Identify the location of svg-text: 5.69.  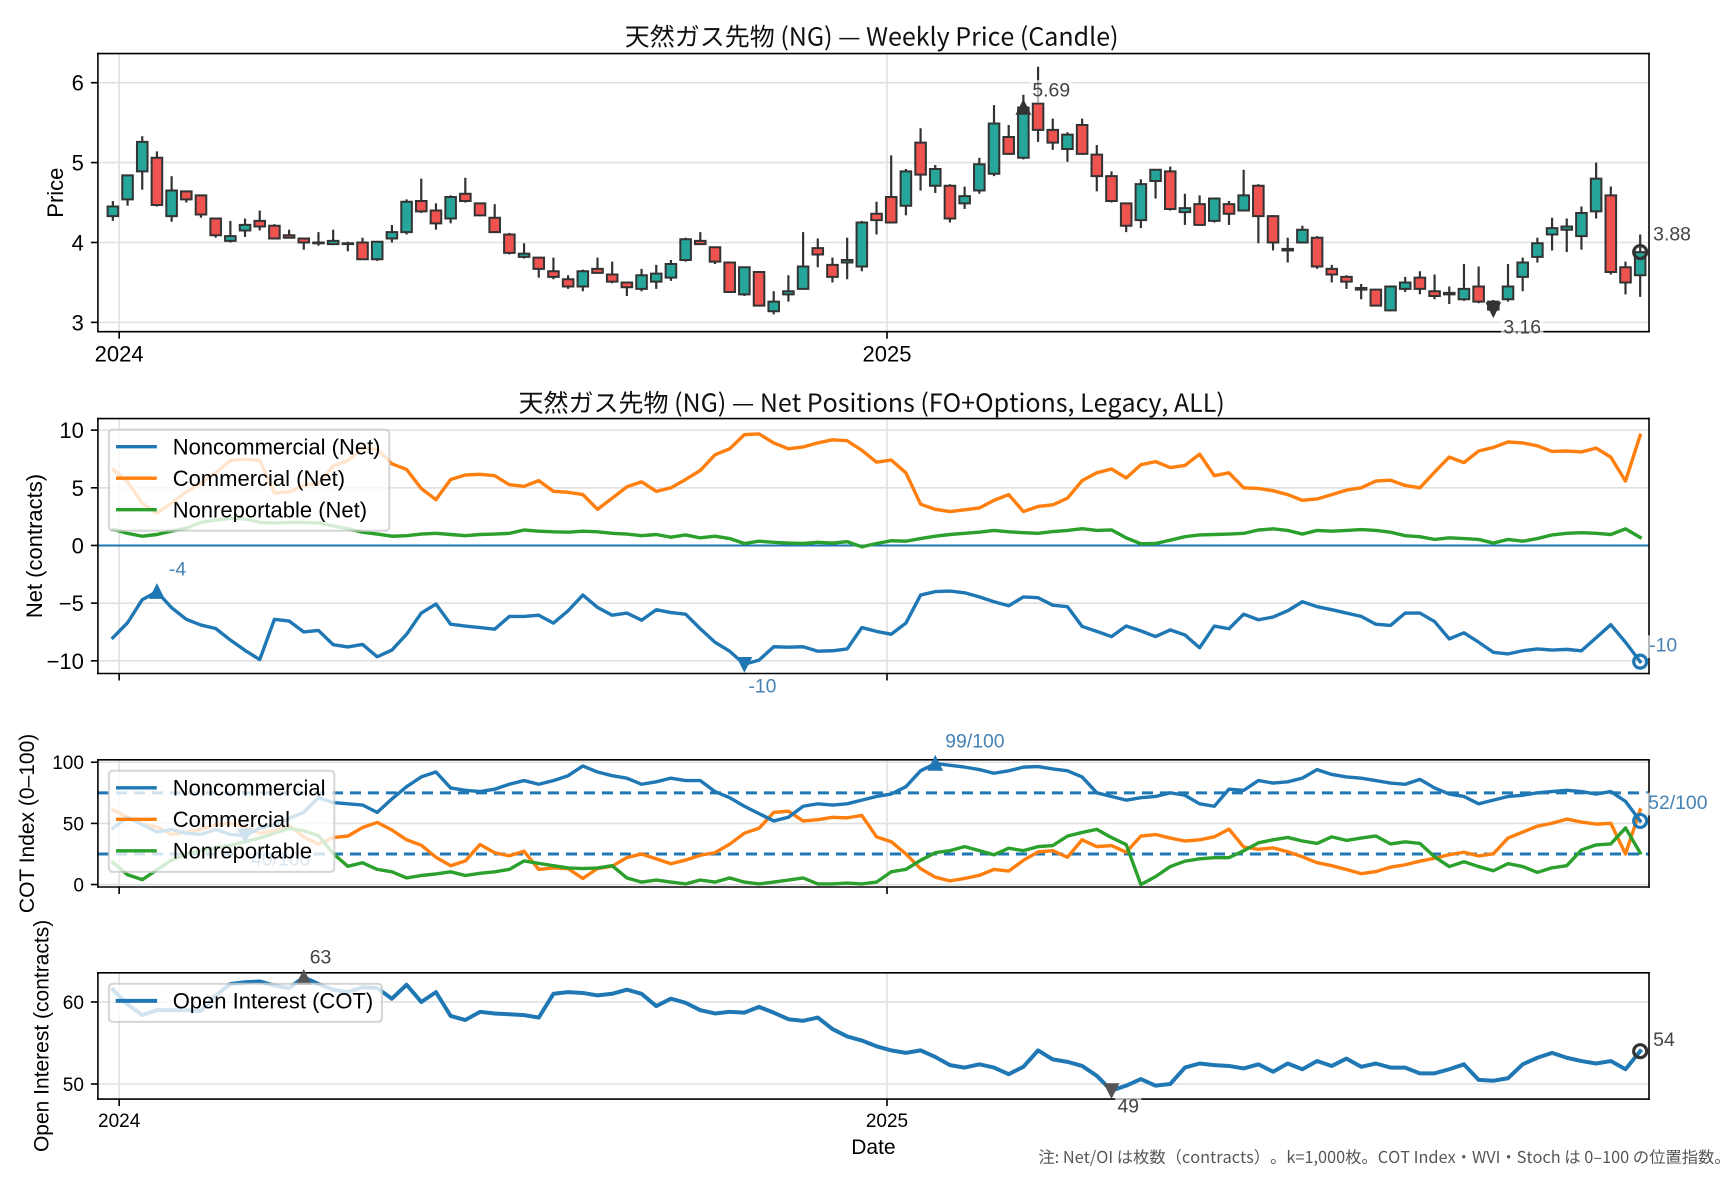
(1051, 90).